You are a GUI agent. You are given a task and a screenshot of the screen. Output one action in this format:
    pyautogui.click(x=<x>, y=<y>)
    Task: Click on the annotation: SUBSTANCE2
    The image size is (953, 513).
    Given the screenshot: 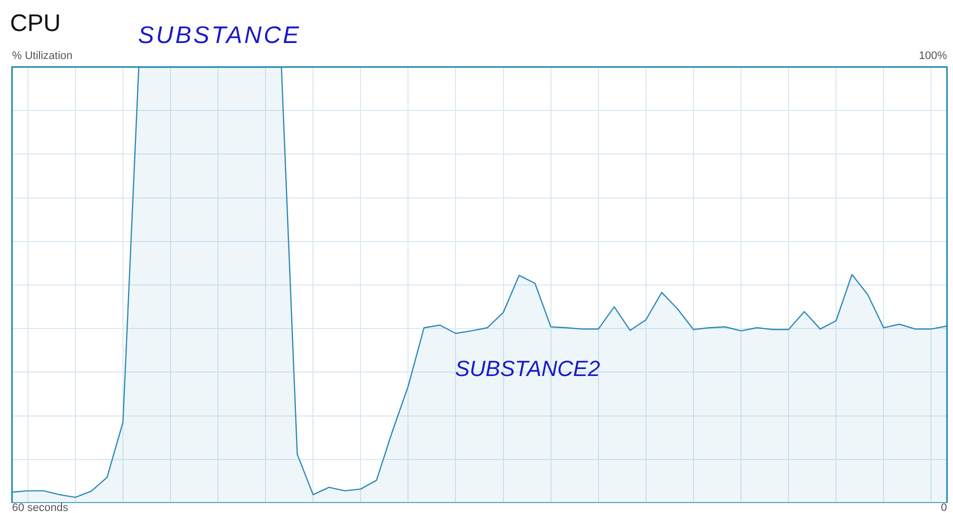 What is the action you would take?
    pyautogui.click(x=527, y=369)
    